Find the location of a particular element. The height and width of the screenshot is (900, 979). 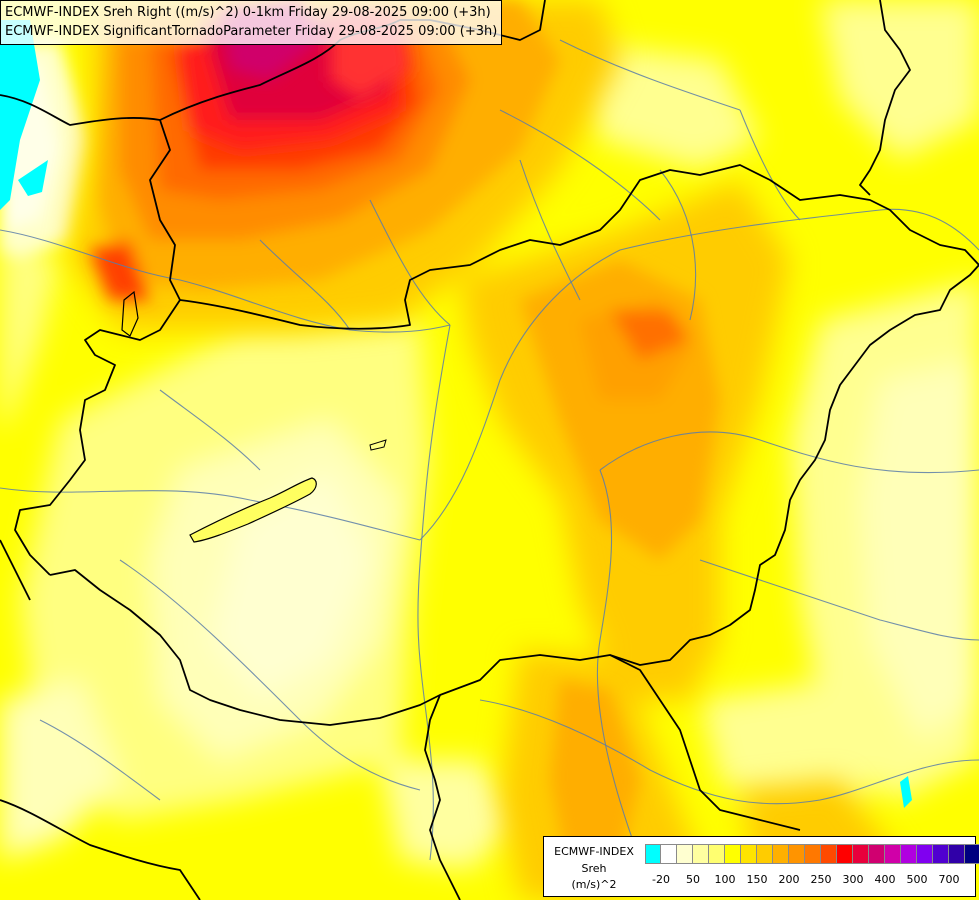

cyan-low-zone is located at coordinates (20, 115).